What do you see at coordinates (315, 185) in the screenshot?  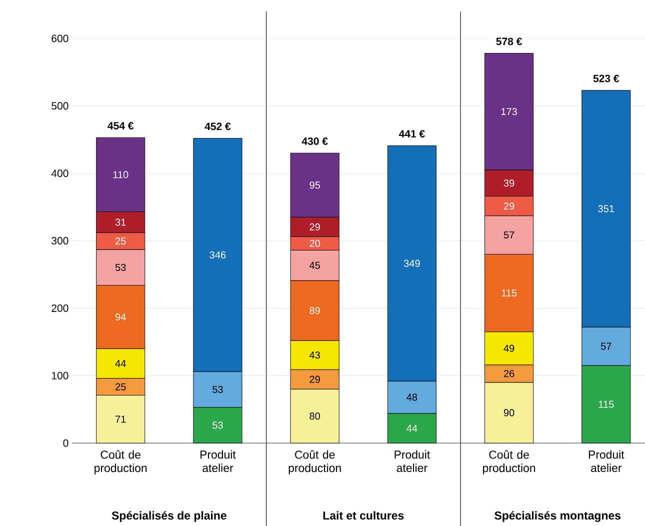 I see `data-label: 95` at bounding box center [315, 185].